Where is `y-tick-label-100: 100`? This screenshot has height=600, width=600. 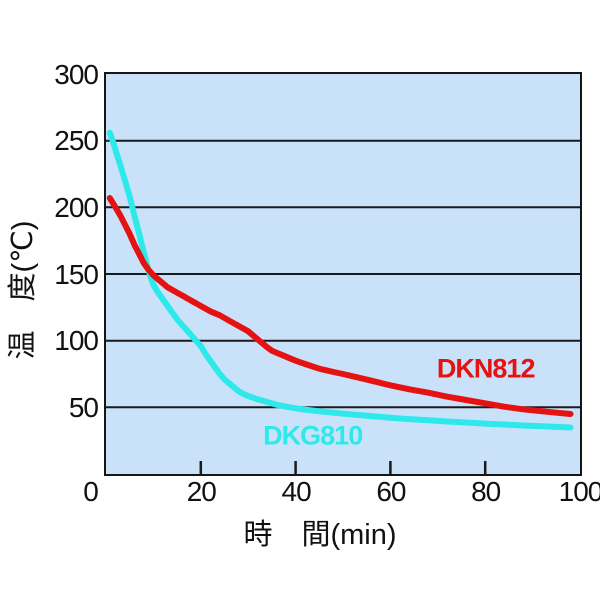
y-tick-label-100: 100 is located at coordinates (76, 341).